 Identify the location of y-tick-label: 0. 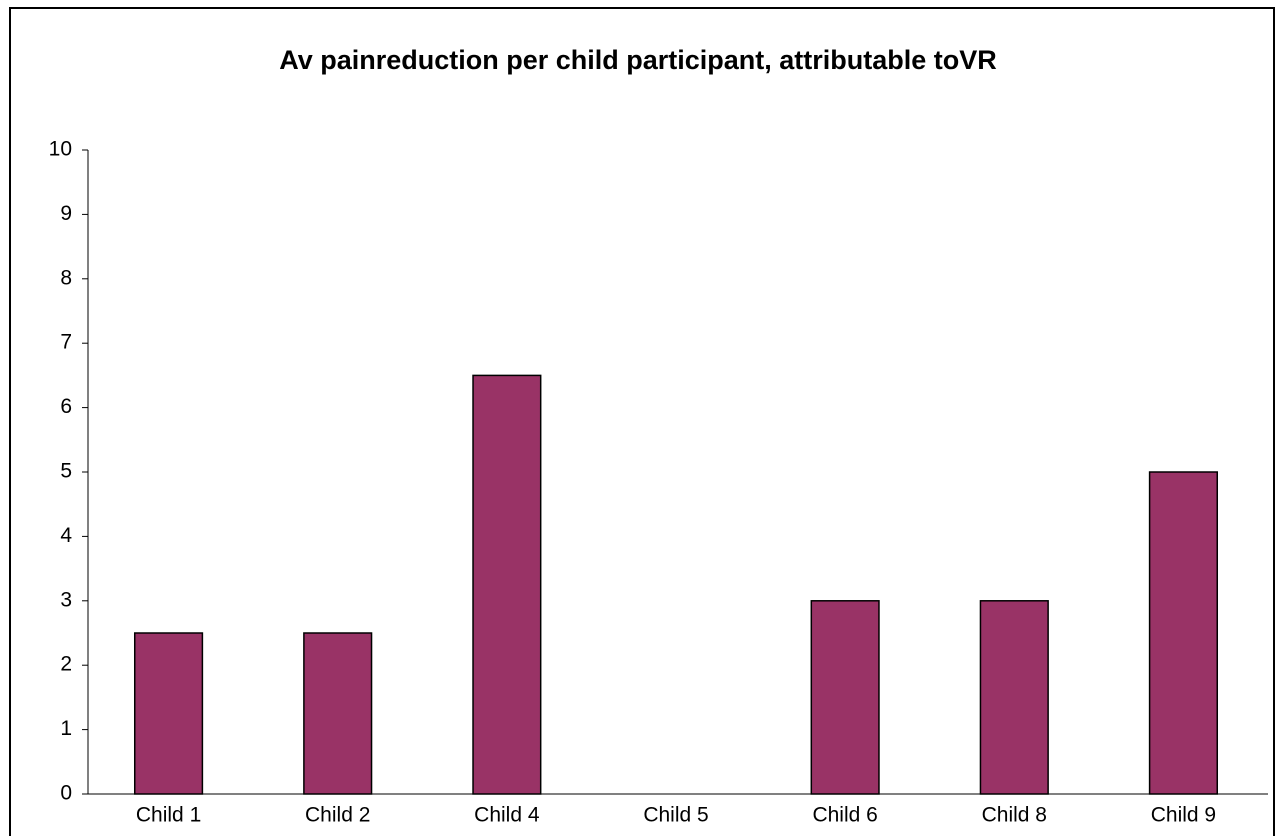
(66, 793).